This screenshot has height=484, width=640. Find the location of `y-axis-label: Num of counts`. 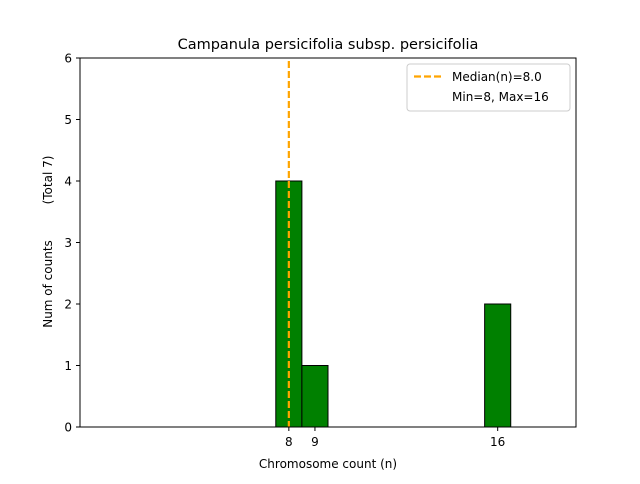

y-axis-label: Num of counts is located at coordinates (48, 284).